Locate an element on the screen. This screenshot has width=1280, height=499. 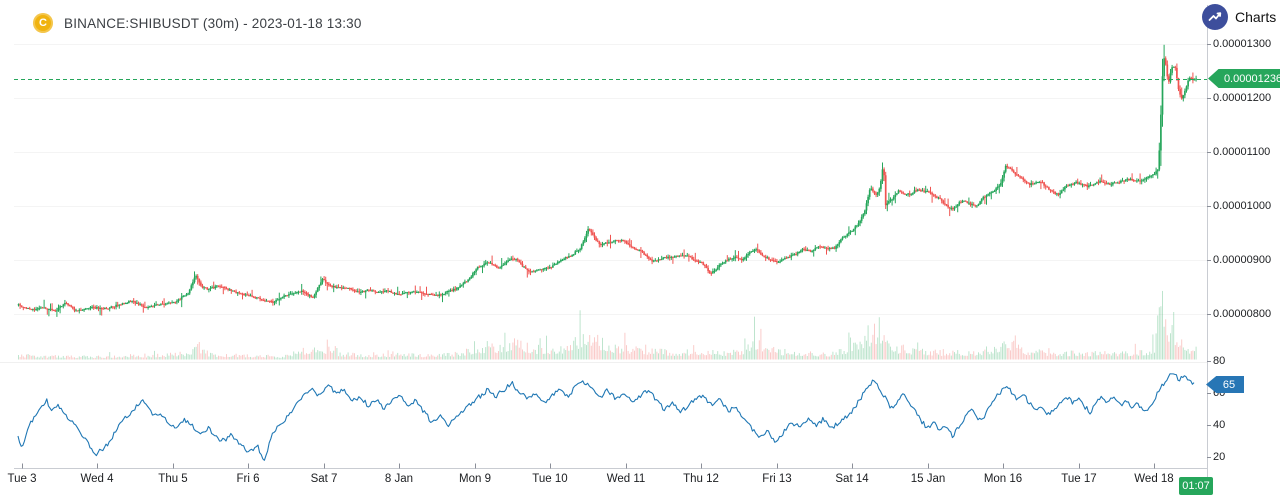
date-axis-label: Thu 12 is located at coordinates (701, 479).